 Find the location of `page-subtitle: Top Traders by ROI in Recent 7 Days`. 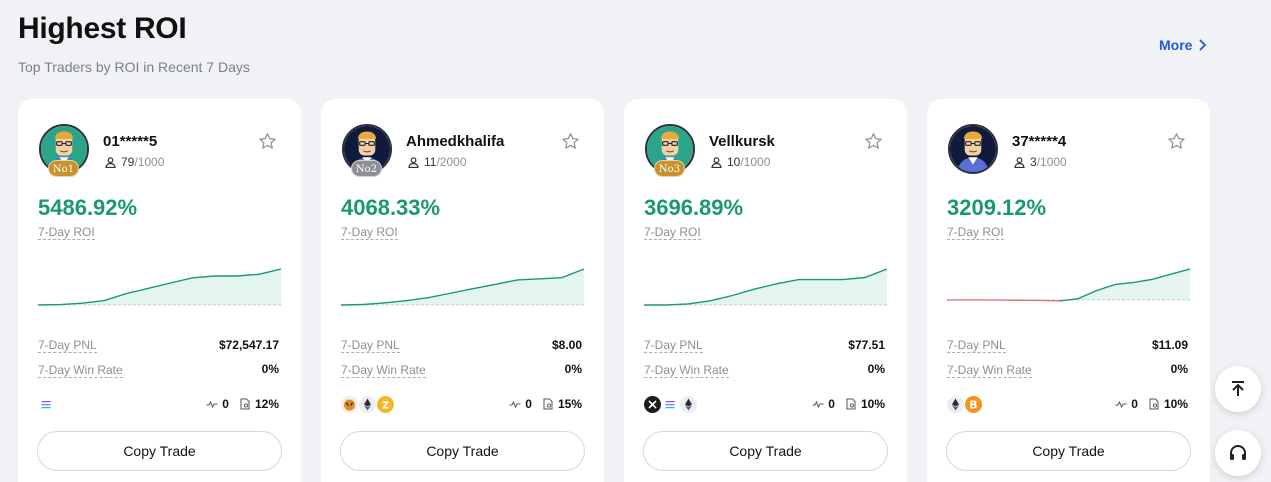

page-subtitle: Top Traders by ROI in Recent 7 Days is located at coordinates (134, 67).